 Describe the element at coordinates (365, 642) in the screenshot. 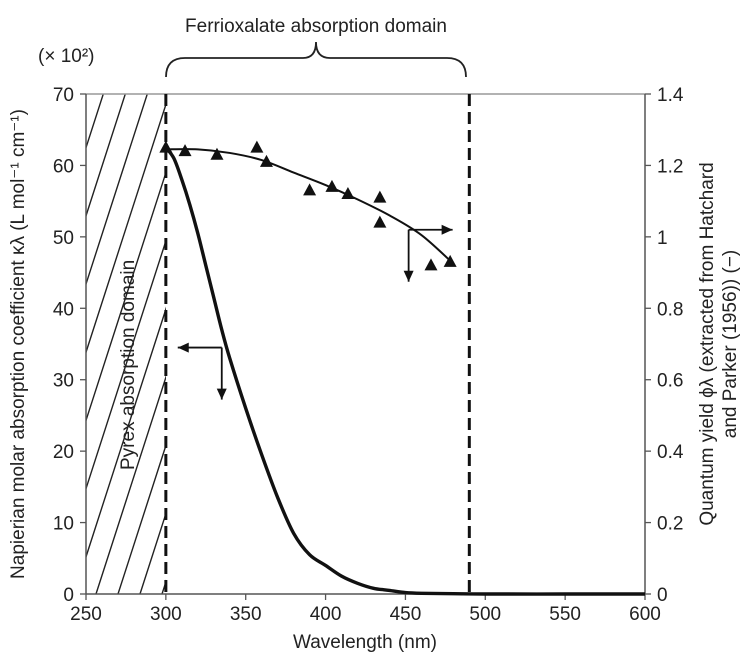

I see `x-axis-label: Wavelength (nm)` at that location.